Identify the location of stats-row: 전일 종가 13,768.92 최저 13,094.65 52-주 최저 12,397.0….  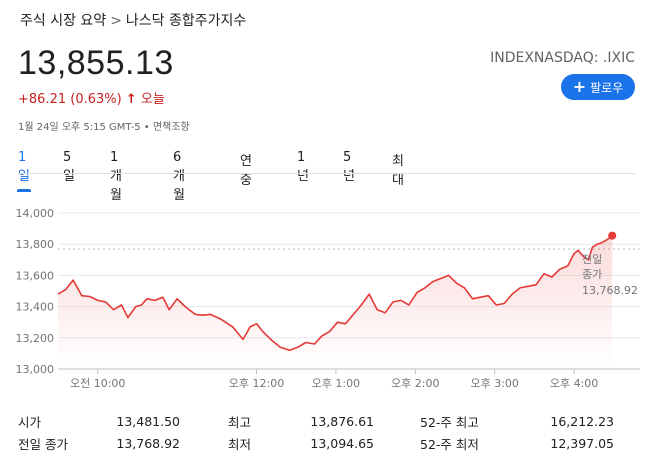
(326, 443).